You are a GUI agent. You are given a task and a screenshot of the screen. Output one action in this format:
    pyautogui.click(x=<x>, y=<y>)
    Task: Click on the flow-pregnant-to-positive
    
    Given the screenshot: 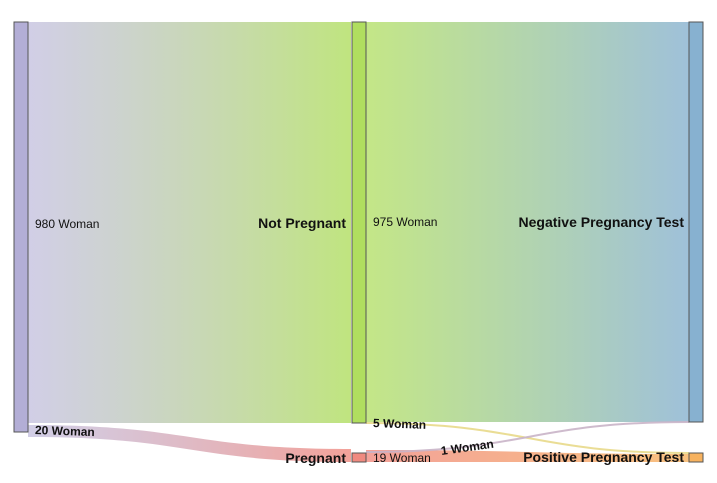 What is the action you would take?
    pyautogui.click(x=527, y=456)
    